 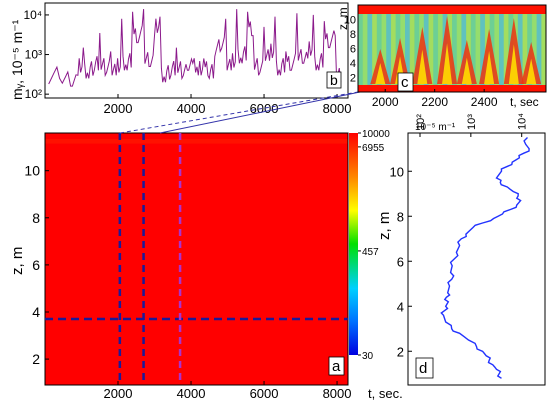 I want to click on panel-d-x-ticks: 10² 10³ 10⁴, so click(x=472, y=125).